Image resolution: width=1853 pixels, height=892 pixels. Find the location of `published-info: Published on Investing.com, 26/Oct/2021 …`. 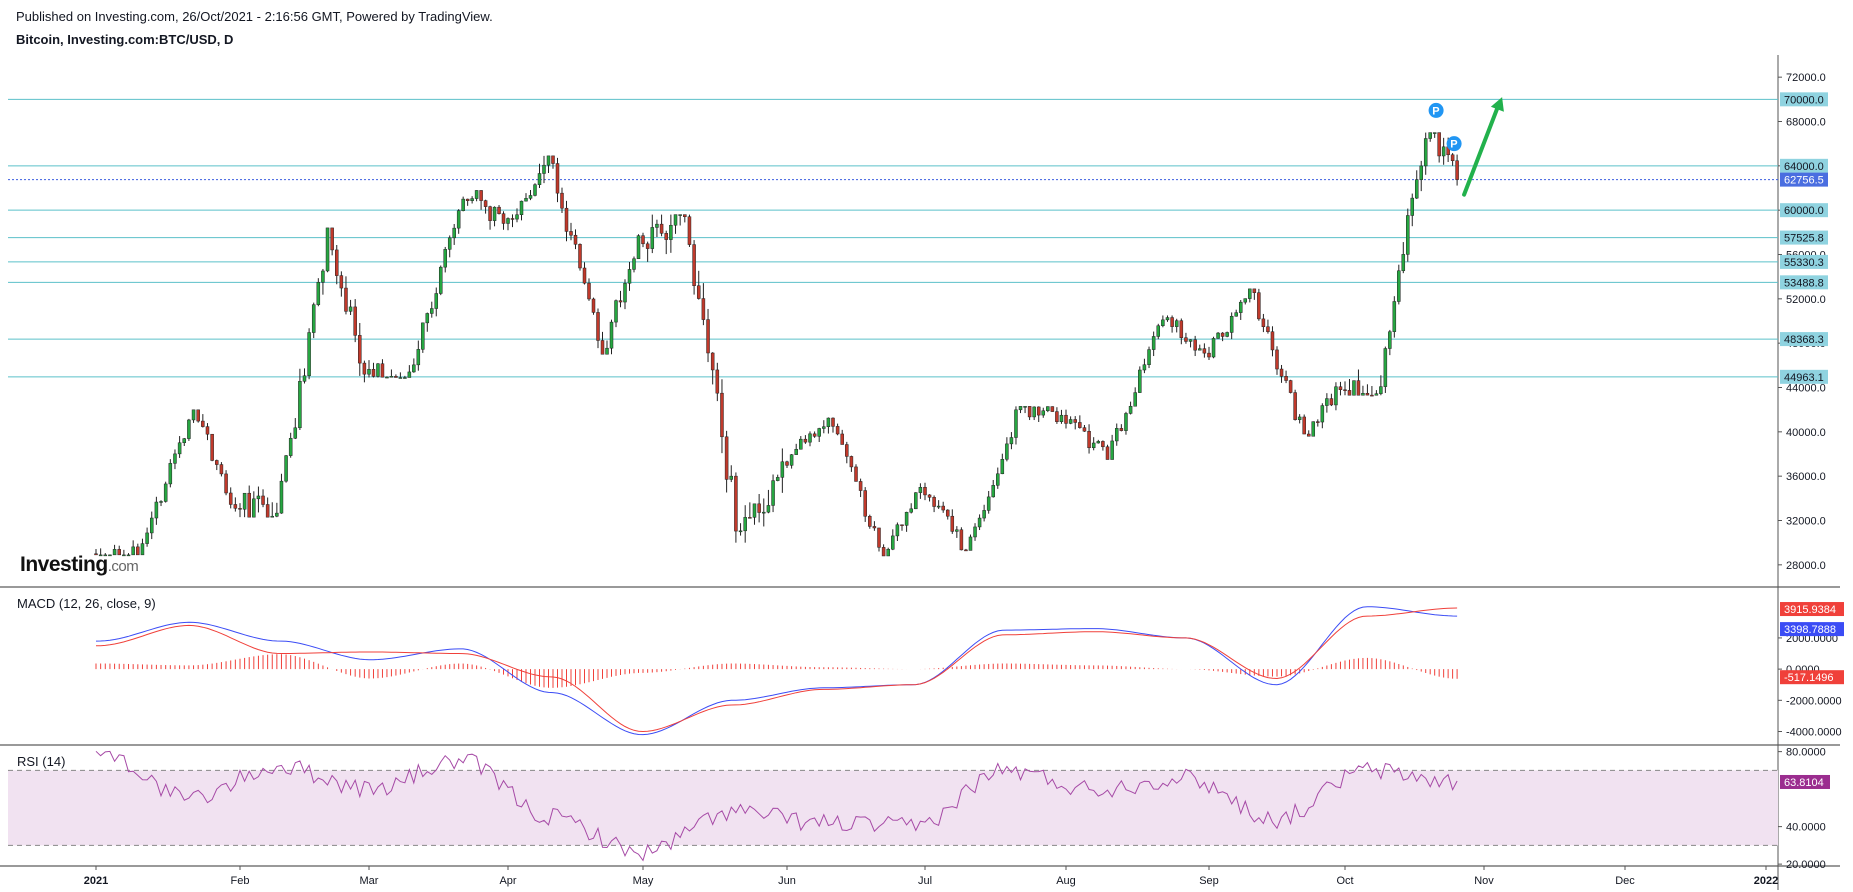

published-info: Published on Investing.com, 26/Oct/2021 … is located at coordinates (254, 16).